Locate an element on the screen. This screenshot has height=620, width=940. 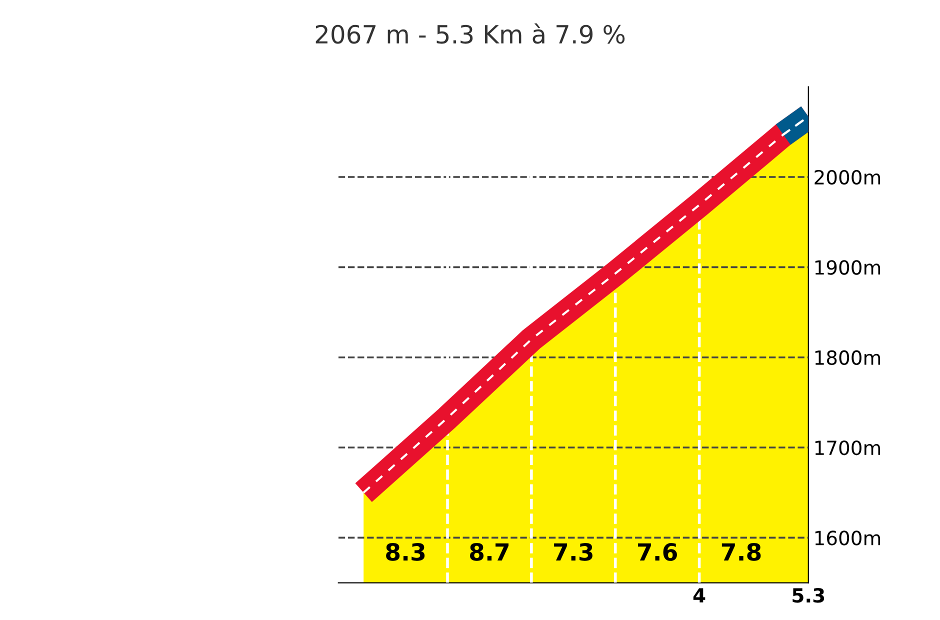
annotation: 7.8 is located at coordinates (741, 552).